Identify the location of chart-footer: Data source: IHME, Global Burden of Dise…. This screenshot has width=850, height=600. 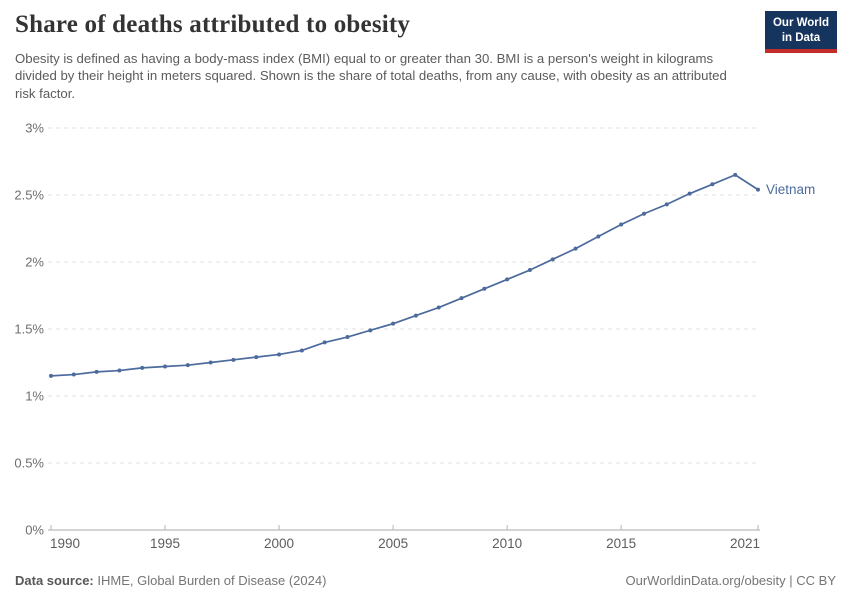
(425, 580).